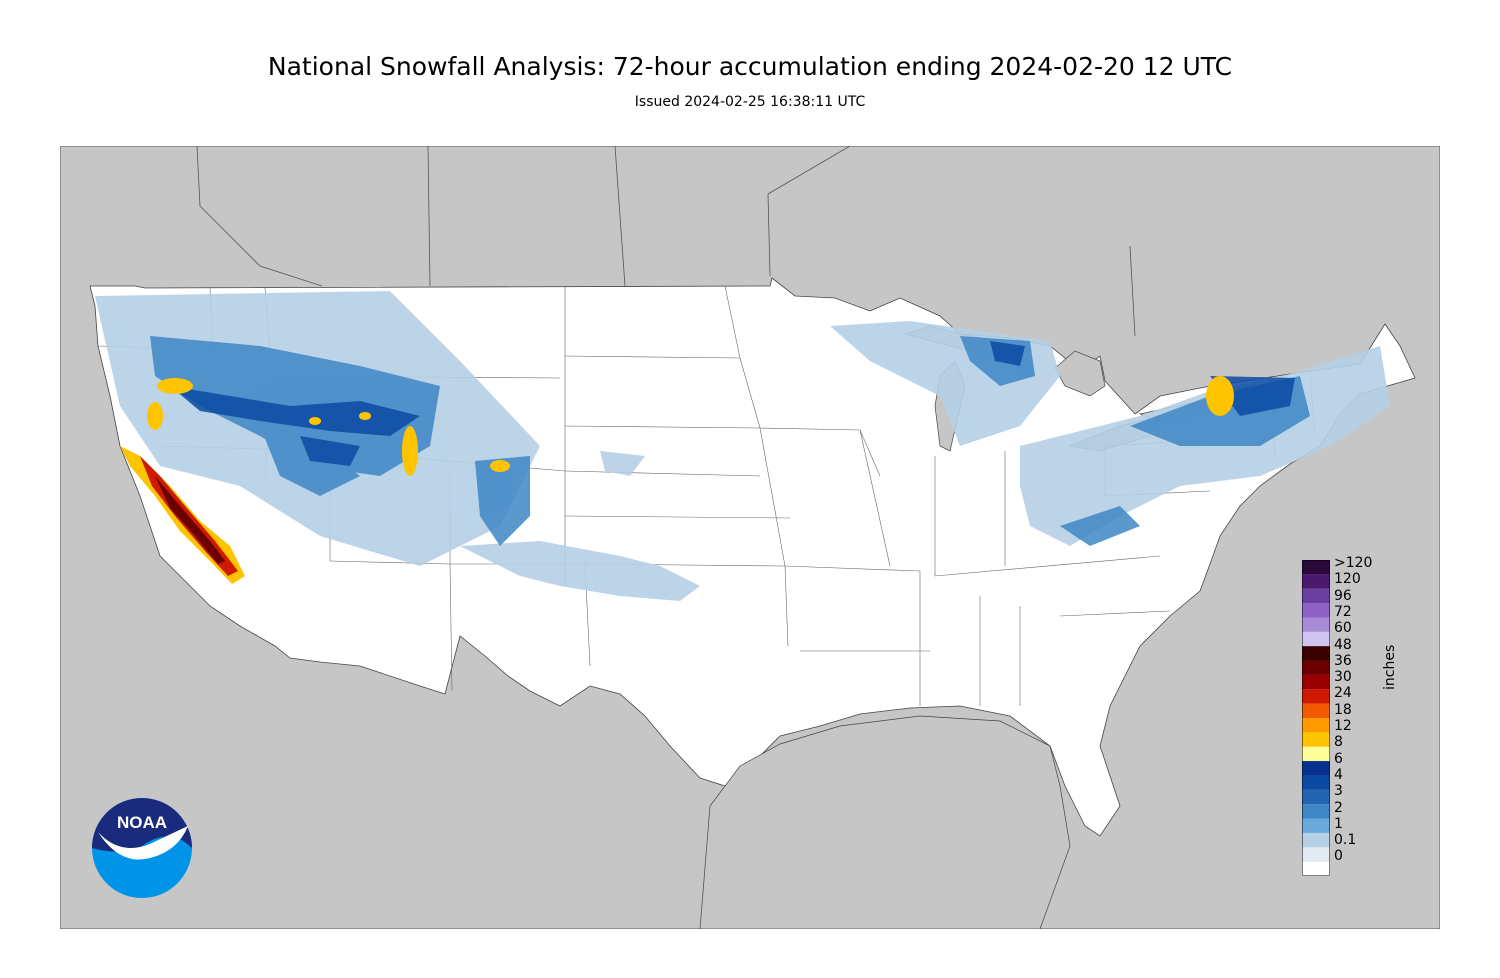  What do you see at coordinates (1343, 709) in the screenshot?
I see `legend-label: 18` at bounding box center [1343, 709].